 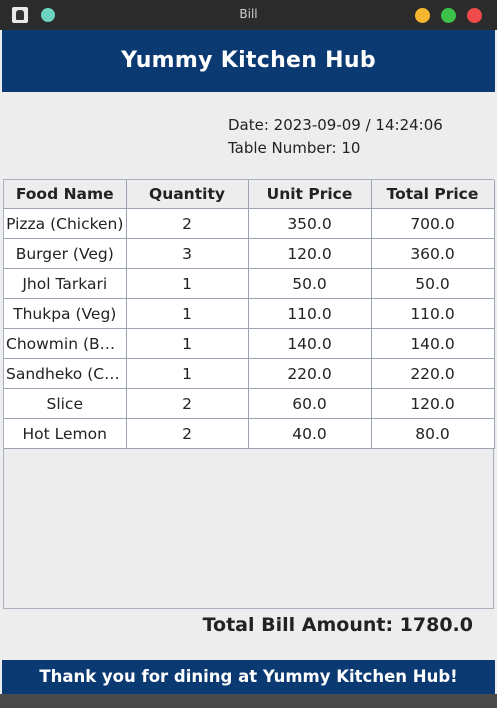 I want to click on table-row: Sandheko (Ch... 1 220.0 220.0, so click(x=249, y=373).